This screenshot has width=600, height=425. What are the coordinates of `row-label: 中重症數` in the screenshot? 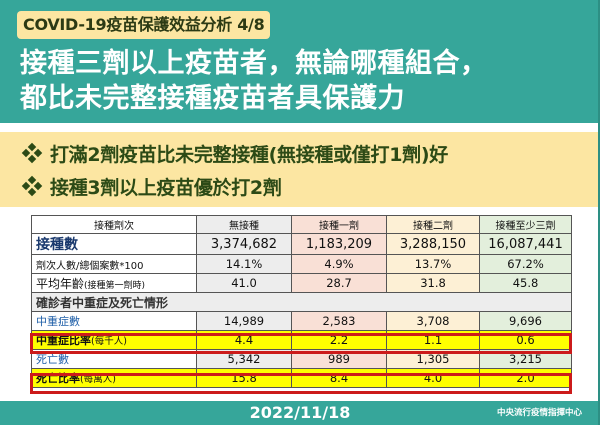 It's located at (114, 321).